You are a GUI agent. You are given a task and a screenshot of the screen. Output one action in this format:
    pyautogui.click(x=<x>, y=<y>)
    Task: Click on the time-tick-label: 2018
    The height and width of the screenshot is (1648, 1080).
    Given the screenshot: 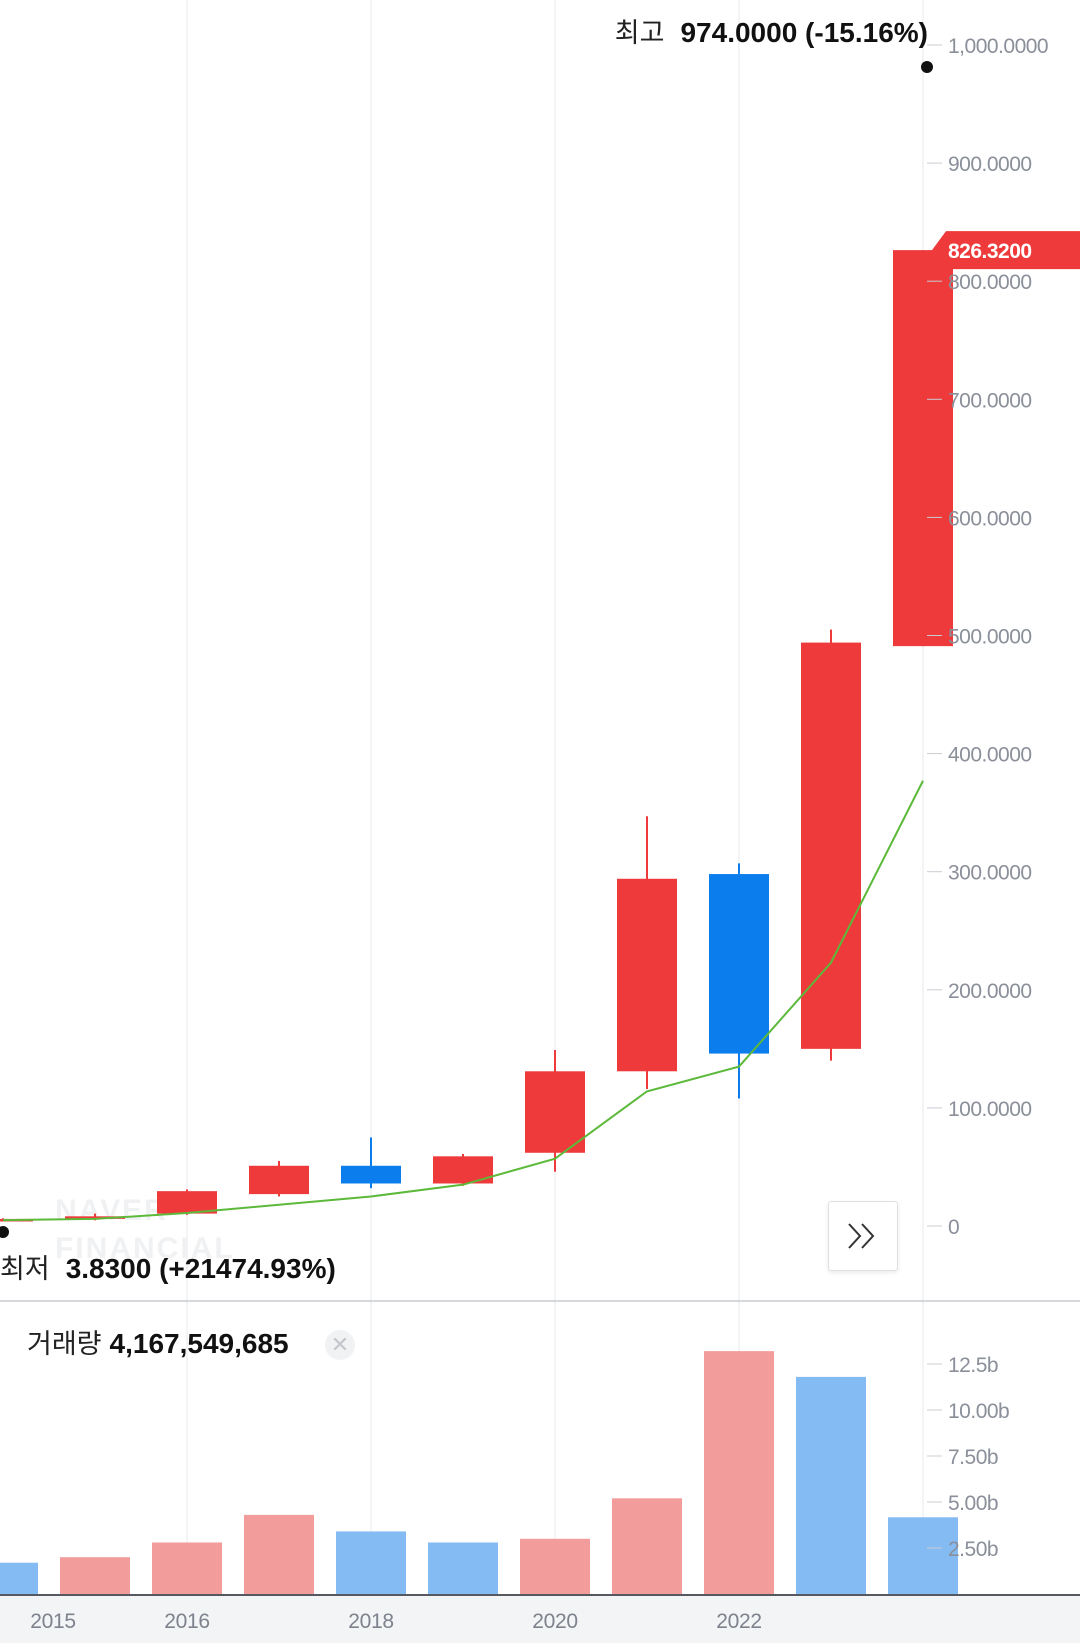 What is the action you would take?
    pyautogui.click(x=371, y=1621)
    